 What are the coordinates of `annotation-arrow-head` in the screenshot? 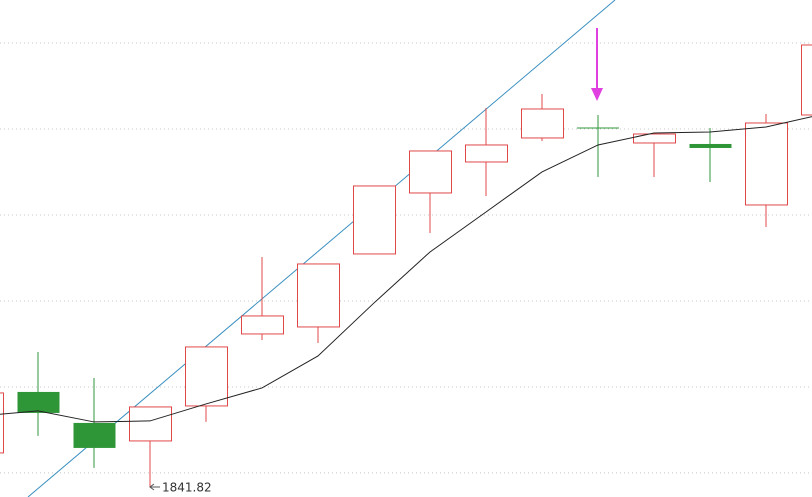 It's located at (152, 487).